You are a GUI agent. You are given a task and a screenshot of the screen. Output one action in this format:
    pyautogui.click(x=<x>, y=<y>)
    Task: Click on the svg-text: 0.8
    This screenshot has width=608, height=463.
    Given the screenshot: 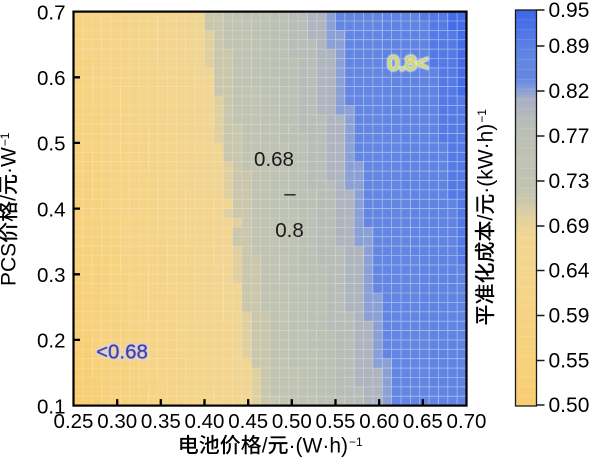 What is the action you would take?
    pyautogui.click(x=289, y=230)
    